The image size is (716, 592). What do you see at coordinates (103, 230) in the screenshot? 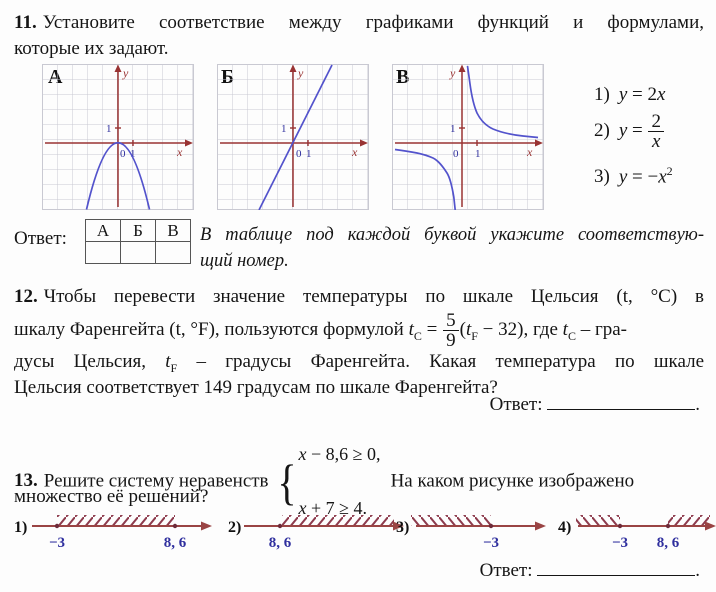
I see `answer-cell-A-header: А` at bounding box center [103, 230].